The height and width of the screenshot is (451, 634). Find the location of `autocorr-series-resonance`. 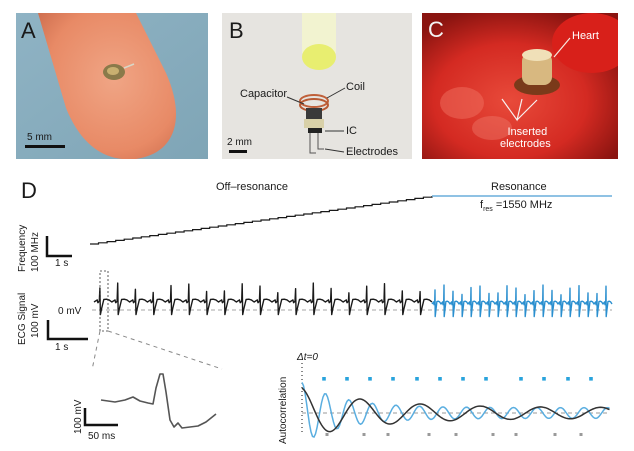

autocorr-series-resonance is located at coordinates (455, 410).